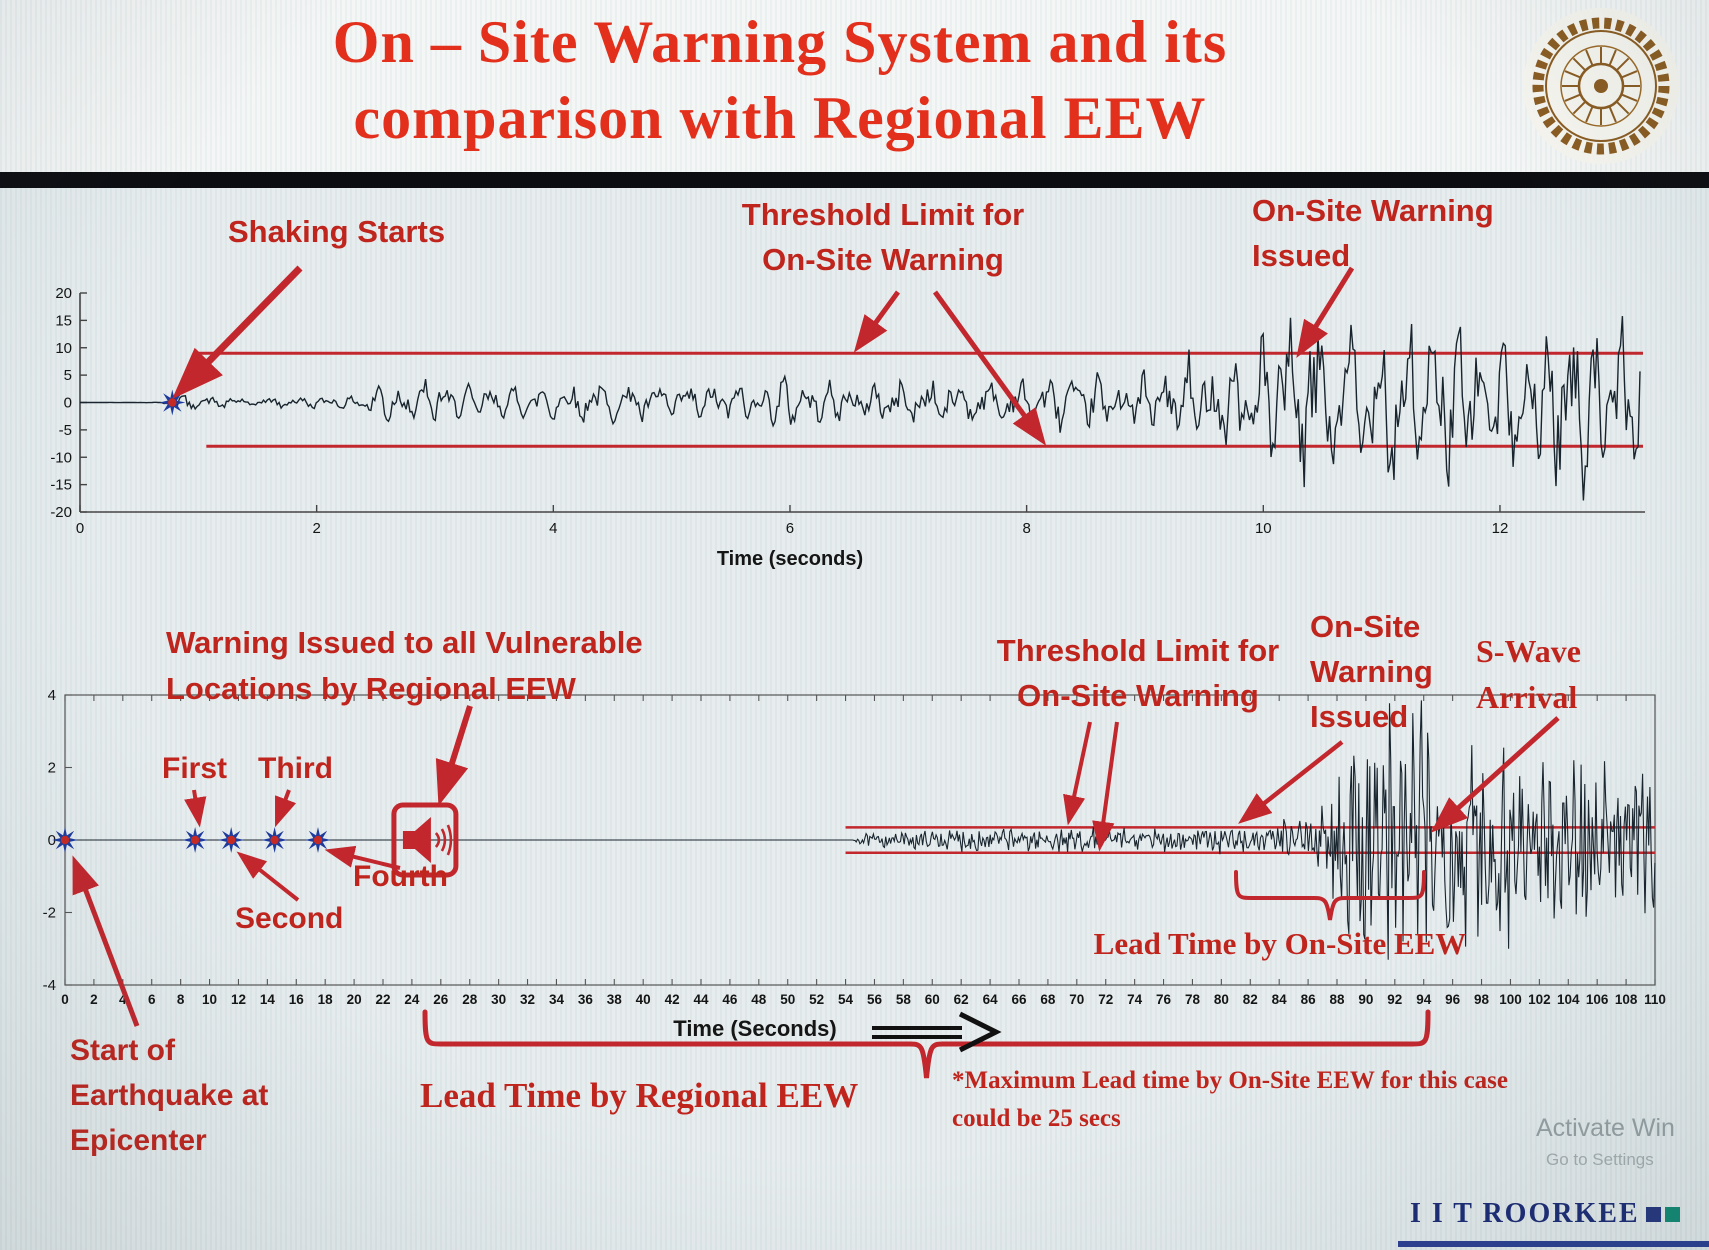 The height and width of the screenshot is (1250, 1709). What do you see at coordinates (106, 941) in the screenshot?
I see `arrow-epicenter` at bounding box center [106, 941].